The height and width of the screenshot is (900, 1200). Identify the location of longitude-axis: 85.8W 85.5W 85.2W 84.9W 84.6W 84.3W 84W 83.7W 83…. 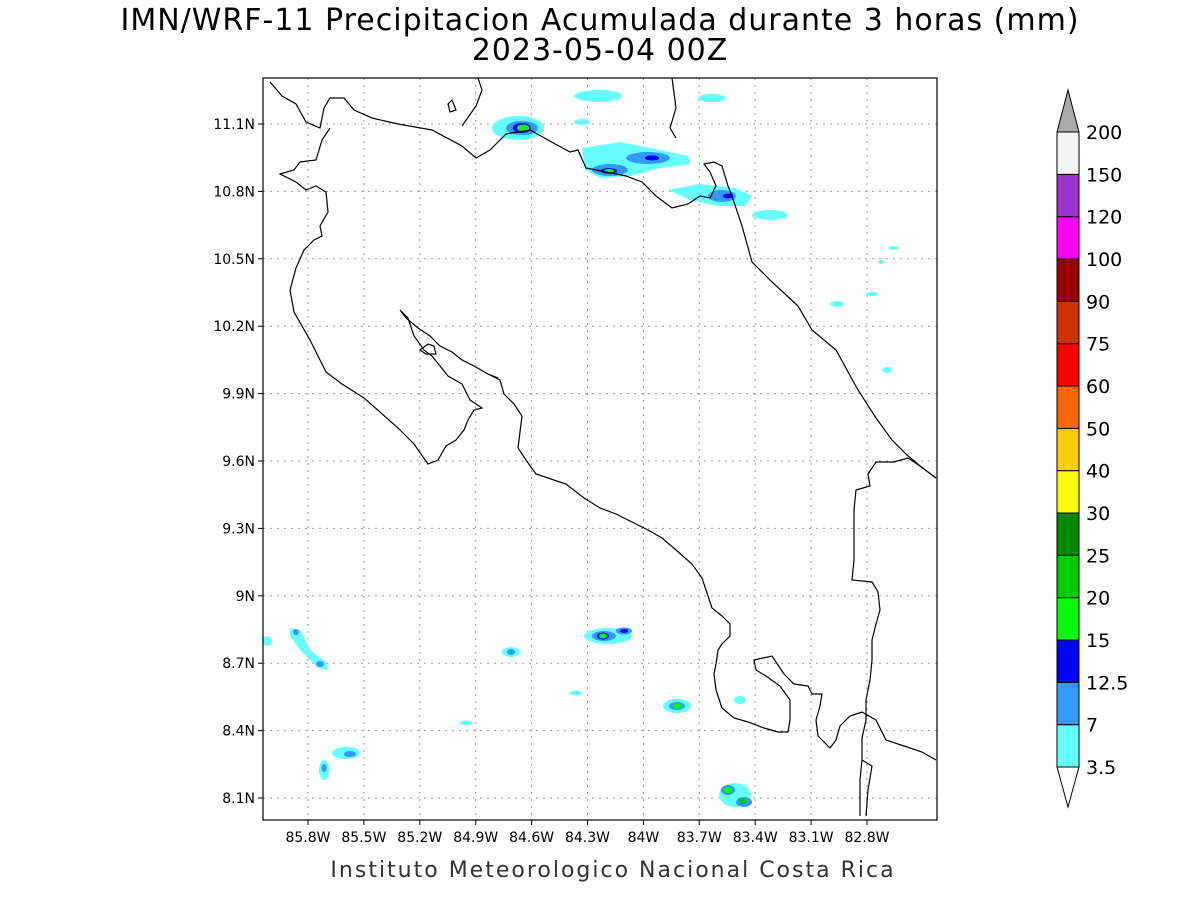
(587, 833).